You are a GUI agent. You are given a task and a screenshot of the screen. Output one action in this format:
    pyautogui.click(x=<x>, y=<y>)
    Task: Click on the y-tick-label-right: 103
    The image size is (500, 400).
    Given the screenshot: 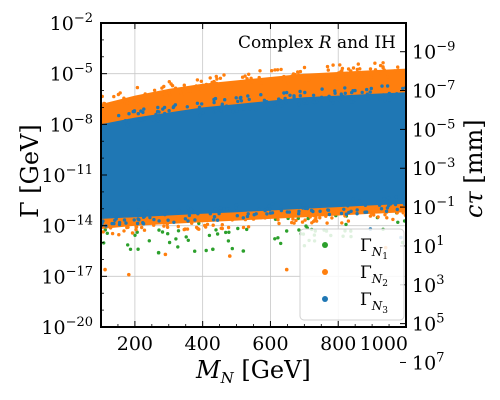 What is the action you would take?
    pyautogui.click(x=428, y=285)
    